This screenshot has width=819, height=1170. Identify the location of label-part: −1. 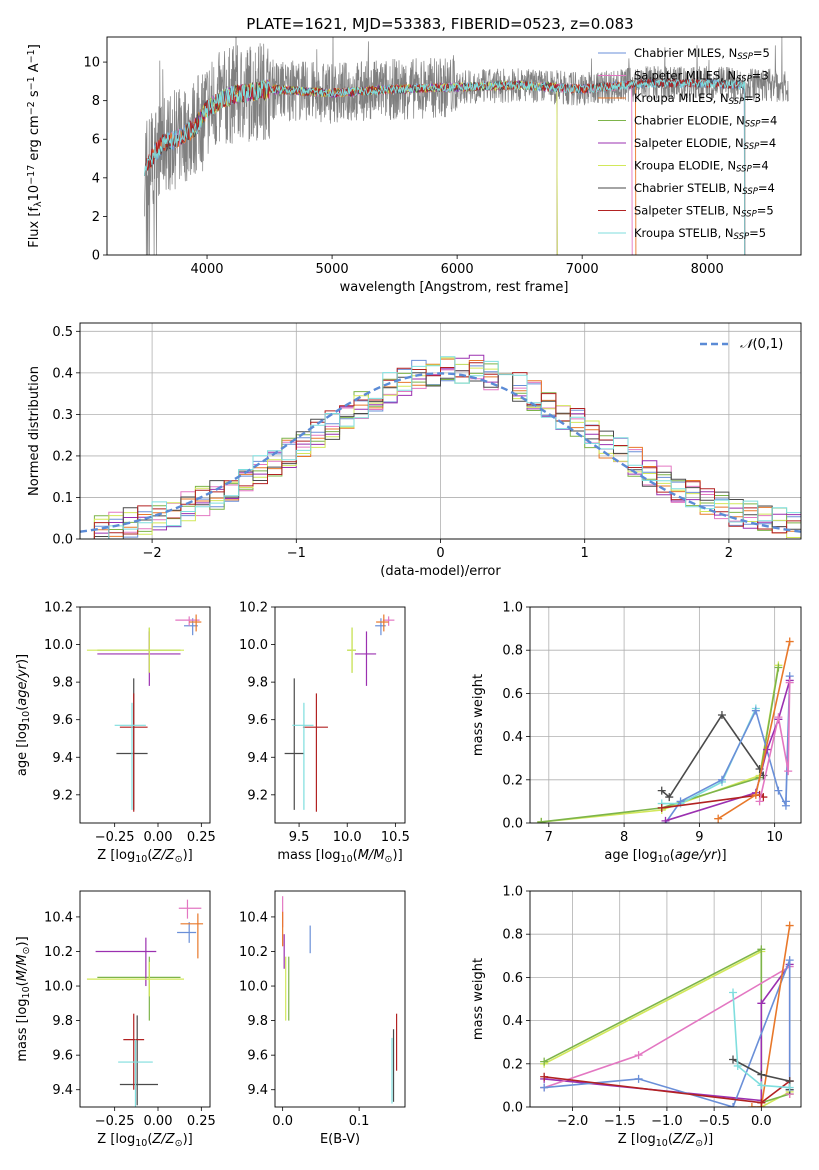
(31, 83).